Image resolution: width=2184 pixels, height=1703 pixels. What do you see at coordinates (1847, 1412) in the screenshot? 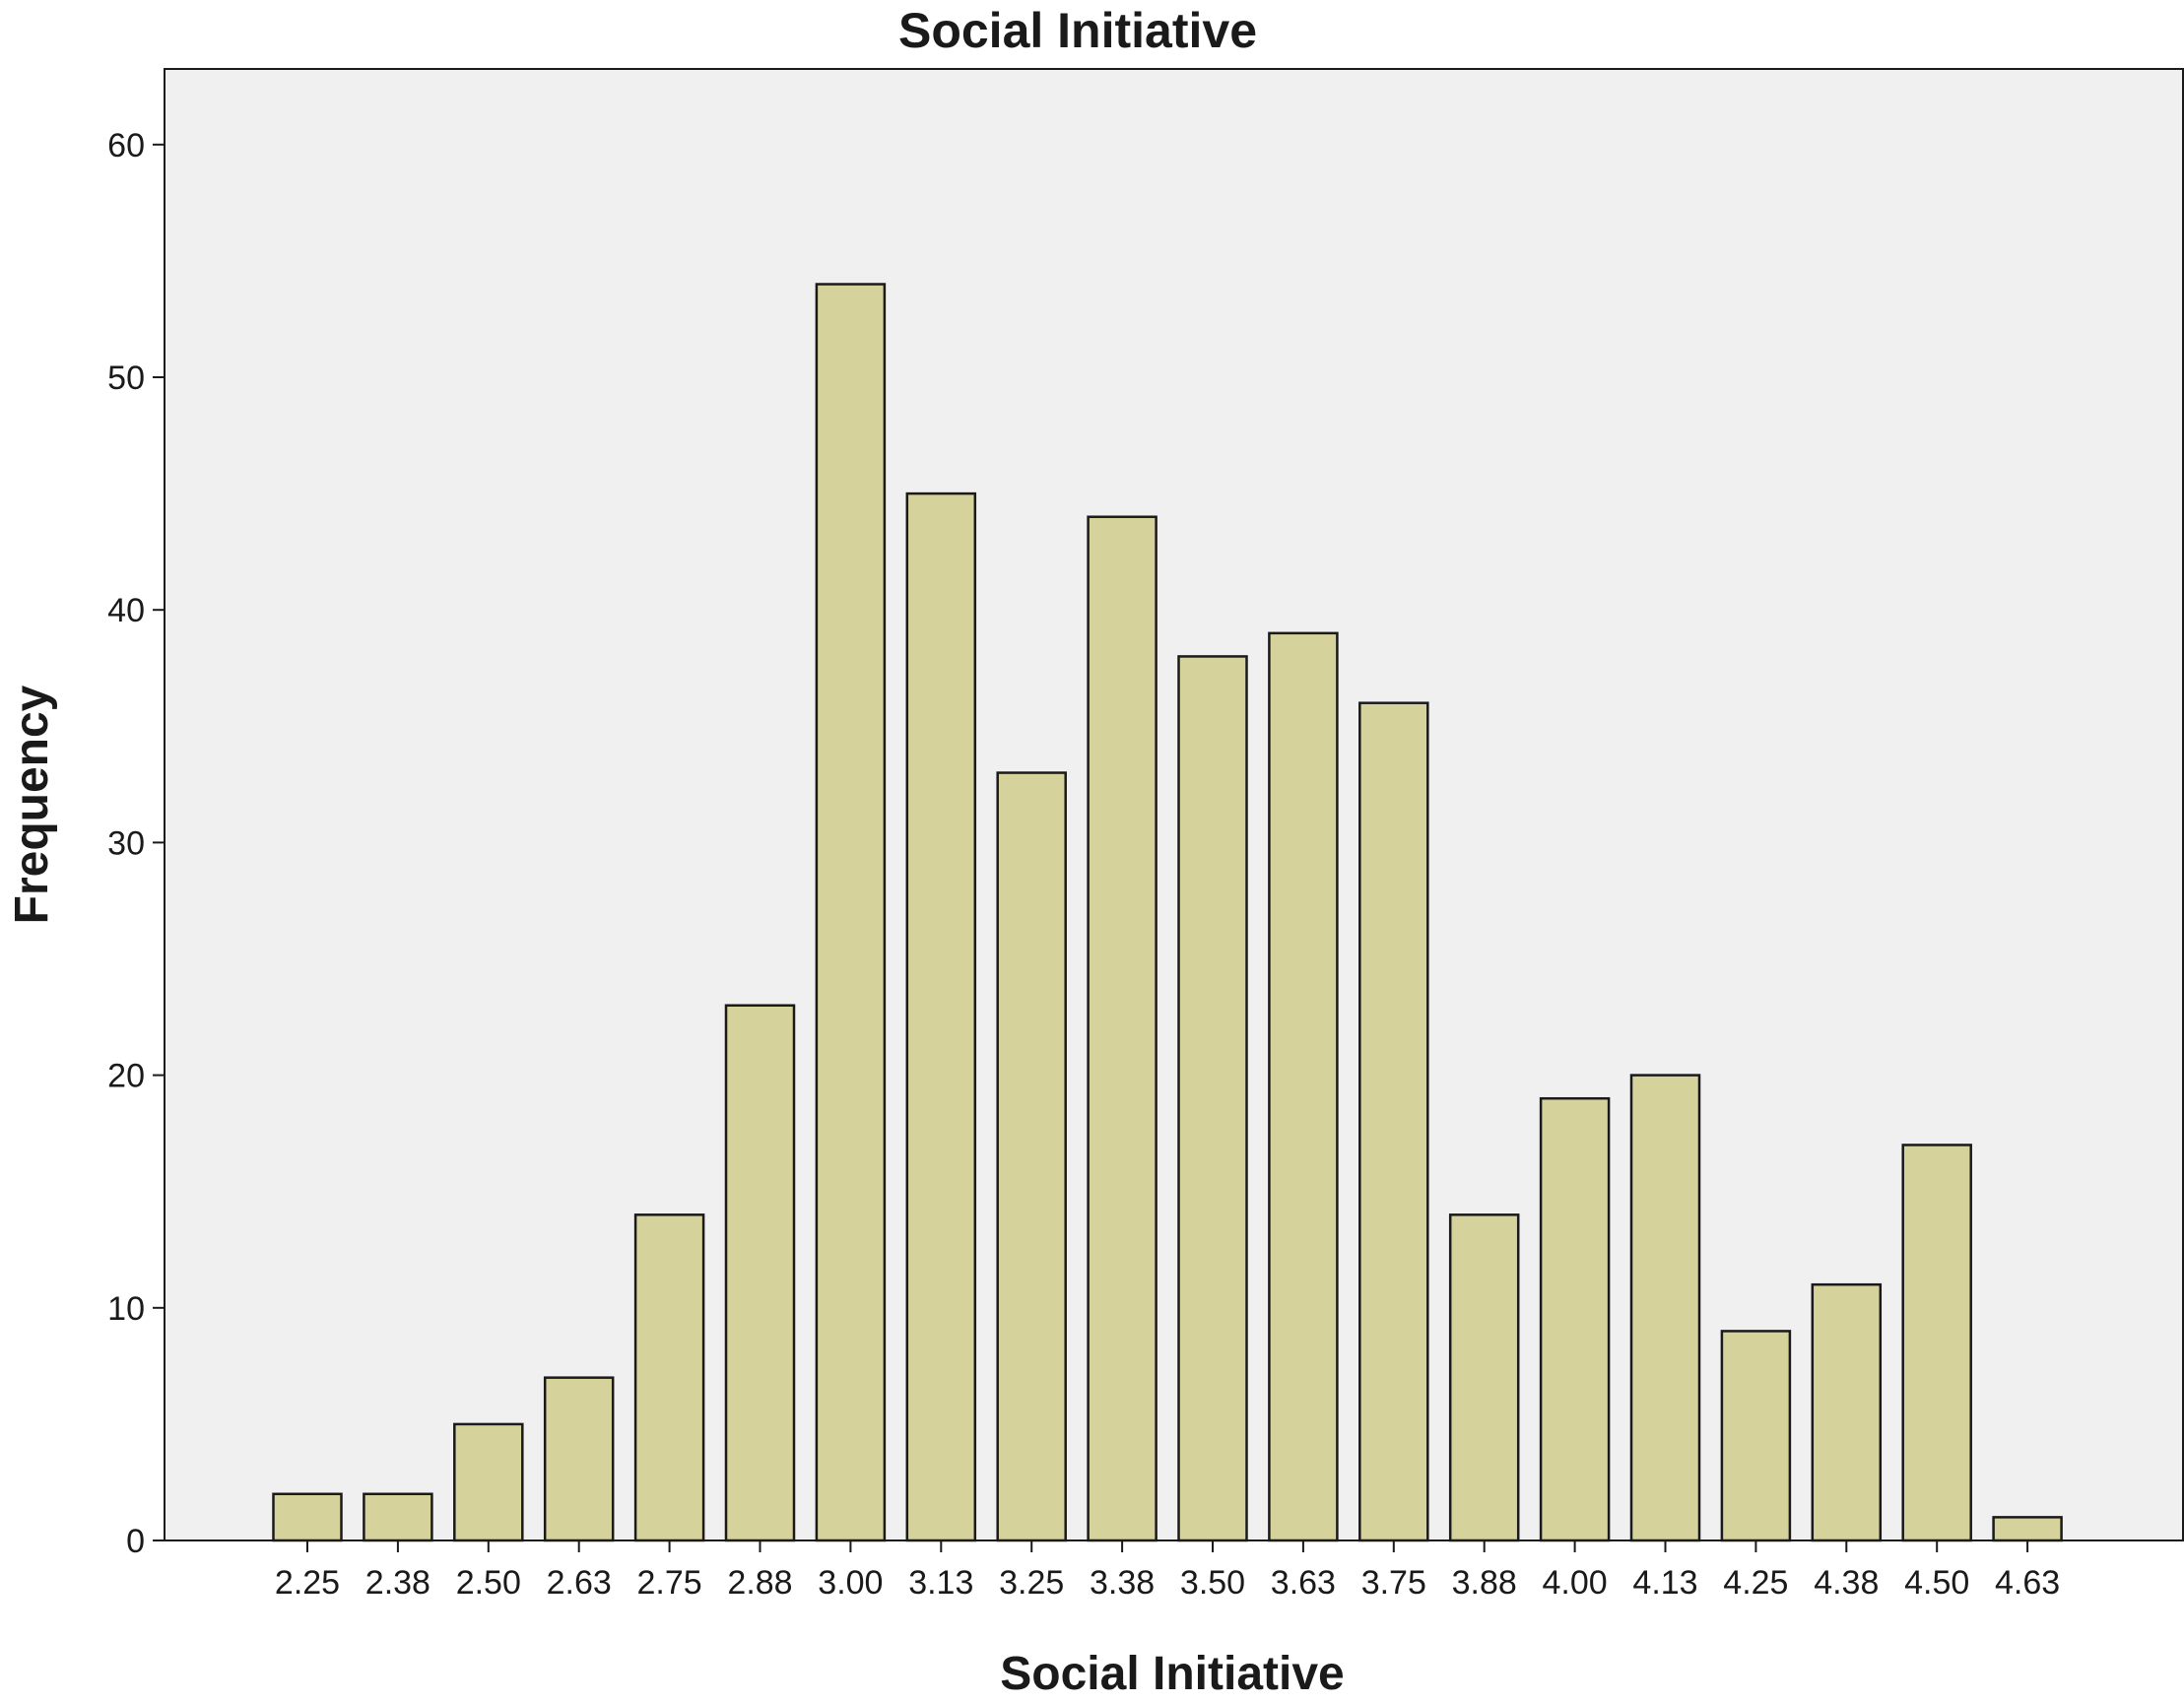
I see `bar-4.38` at bounding box center [1847, 1412].